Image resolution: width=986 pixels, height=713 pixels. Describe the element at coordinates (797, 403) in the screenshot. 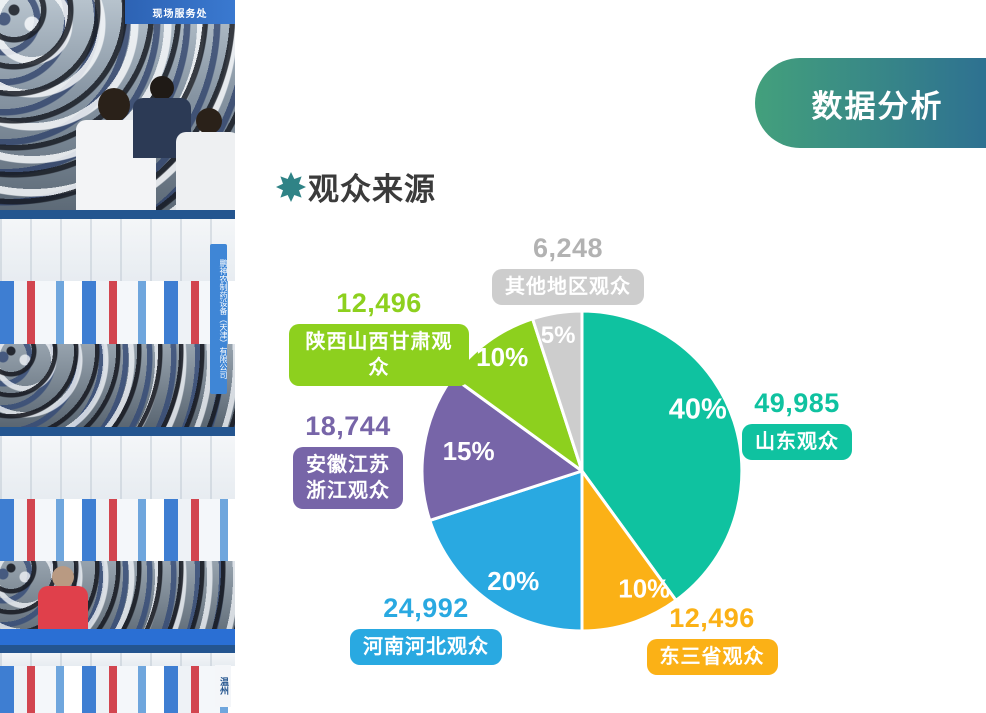

I see `callout-value: 49,985` at that location.